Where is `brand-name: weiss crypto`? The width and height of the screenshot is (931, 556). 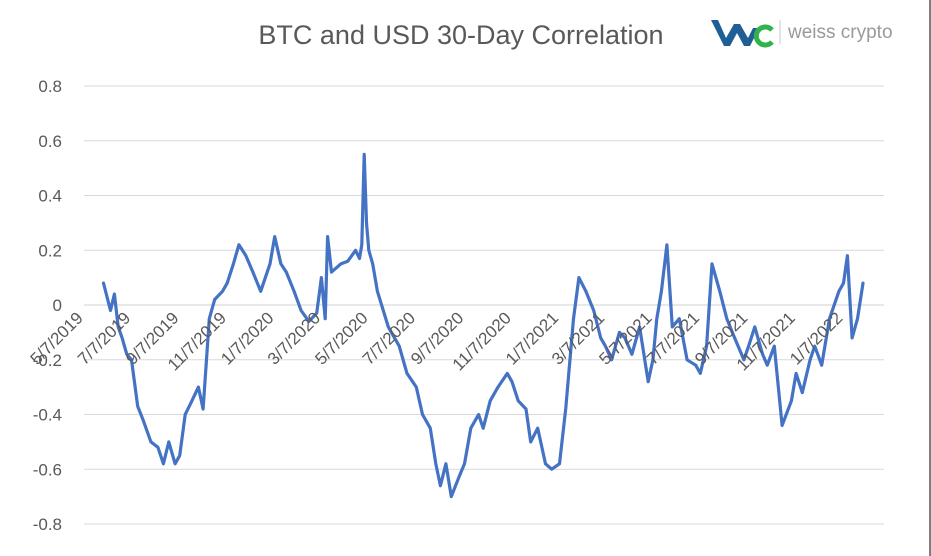
brand-name: weiss crypto is located at coordinates (840, 32).